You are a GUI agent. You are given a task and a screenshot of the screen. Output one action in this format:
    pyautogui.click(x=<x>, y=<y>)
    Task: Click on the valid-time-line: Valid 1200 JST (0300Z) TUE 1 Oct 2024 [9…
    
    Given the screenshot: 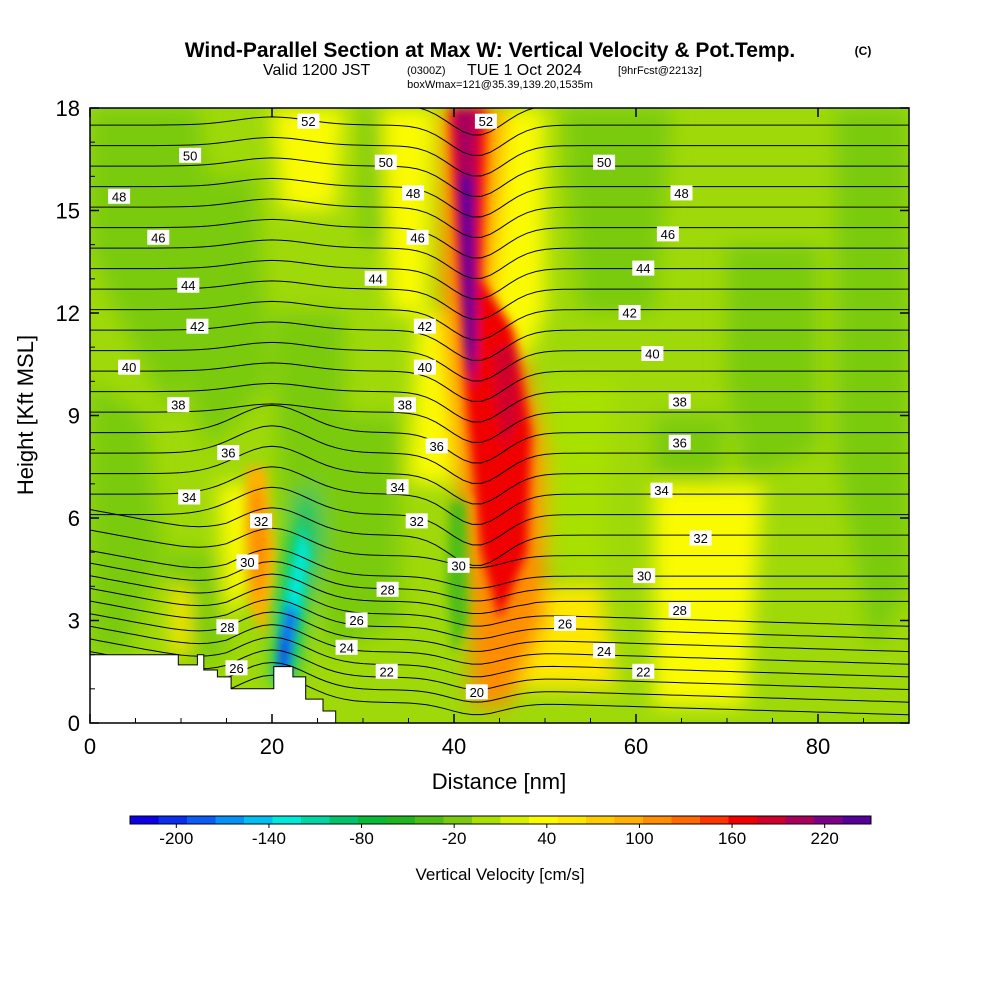 What is the action you would take?
    pyautogui.click(x=482, y=70)
    